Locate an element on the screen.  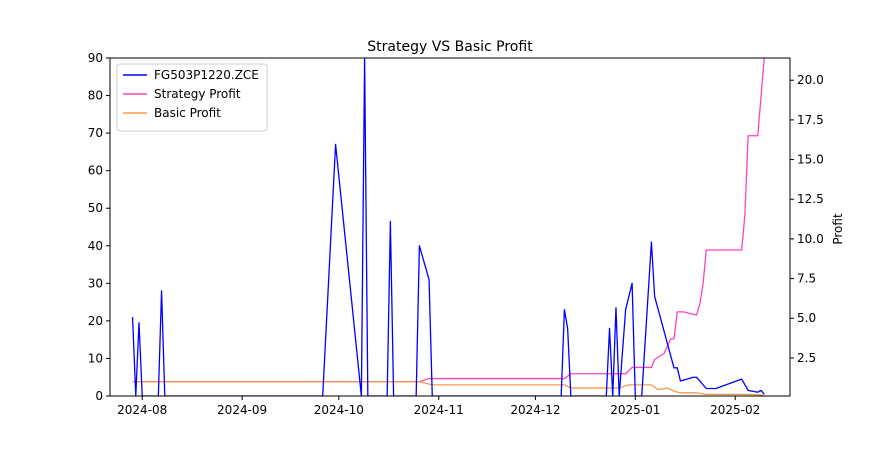
y-right-tick-label: 12.5 is located at coordinates (810, 199).